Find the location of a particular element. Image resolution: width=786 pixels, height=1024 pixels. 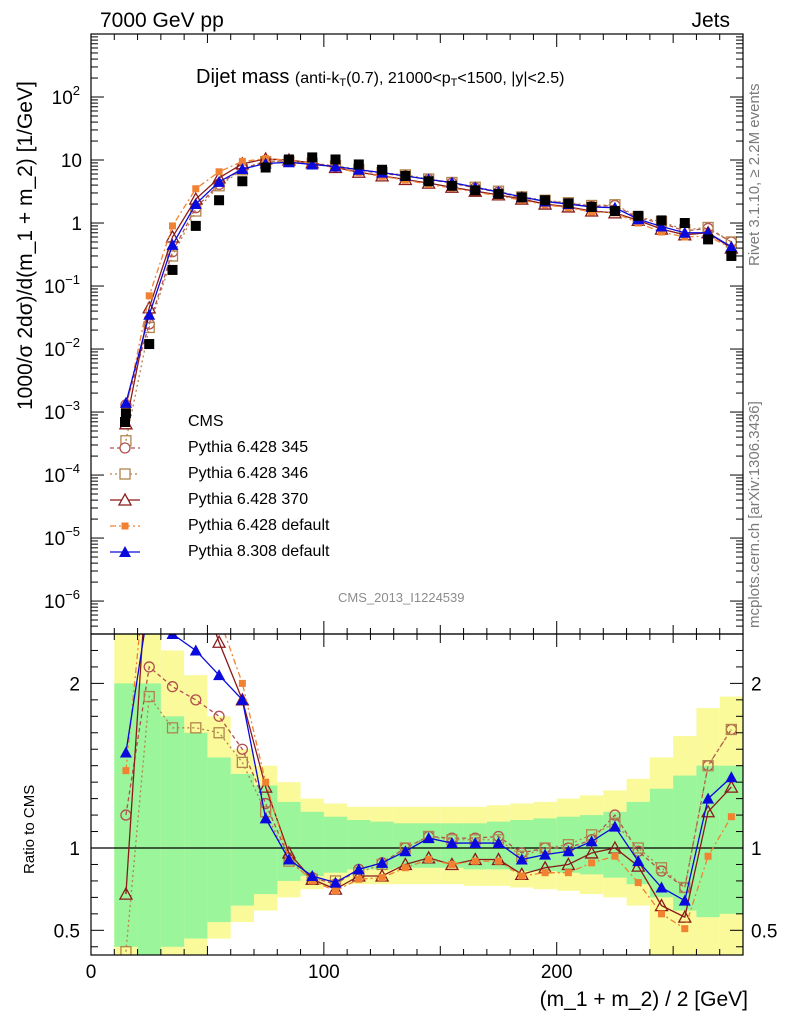

y-main-tick-label: 10⁻⁴ is located at coordinates (62, 474).